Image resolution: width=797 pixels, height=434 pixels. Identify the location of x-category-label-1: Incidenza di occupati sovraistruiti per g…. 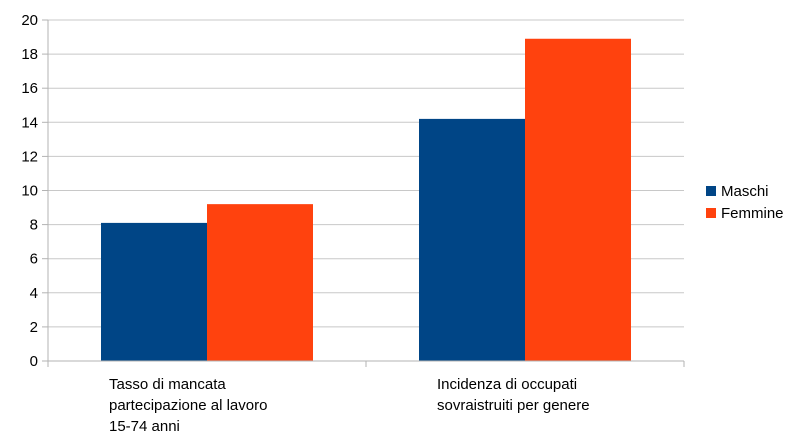
(513, 395).